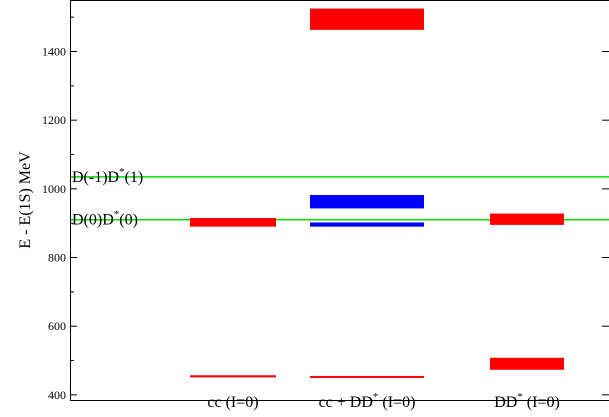  I want to click on threshold-label-1: D(0)D*(0), so click(105, 219).